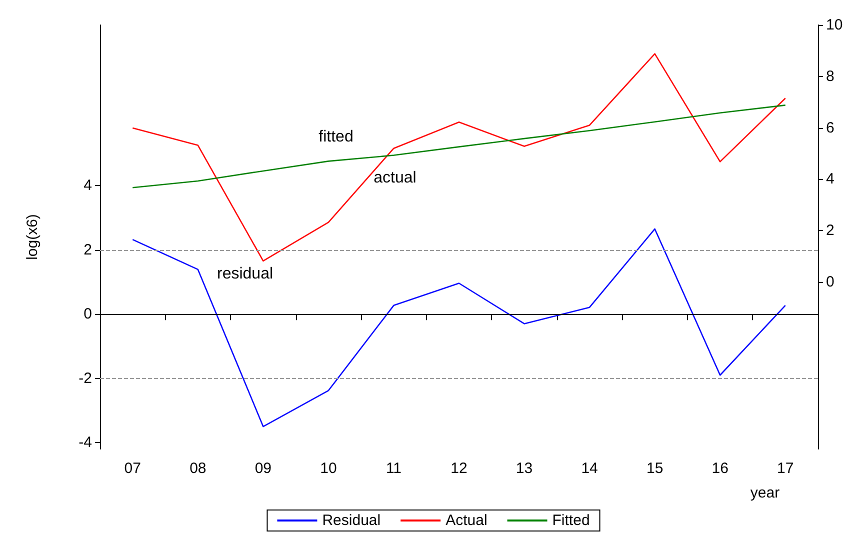  What do you see at coordinates (720, 468) in the screenshot?
I see `x-tick-label: 16` at bounding box center [720, 468].